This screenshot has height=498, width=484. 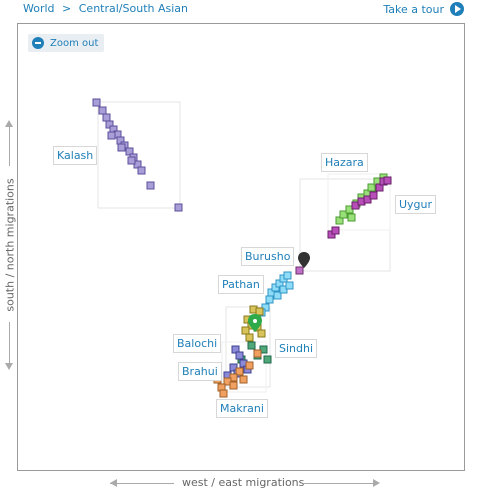 I want to click on breadcrumb-world-link: World, so click(x=39, y=8).